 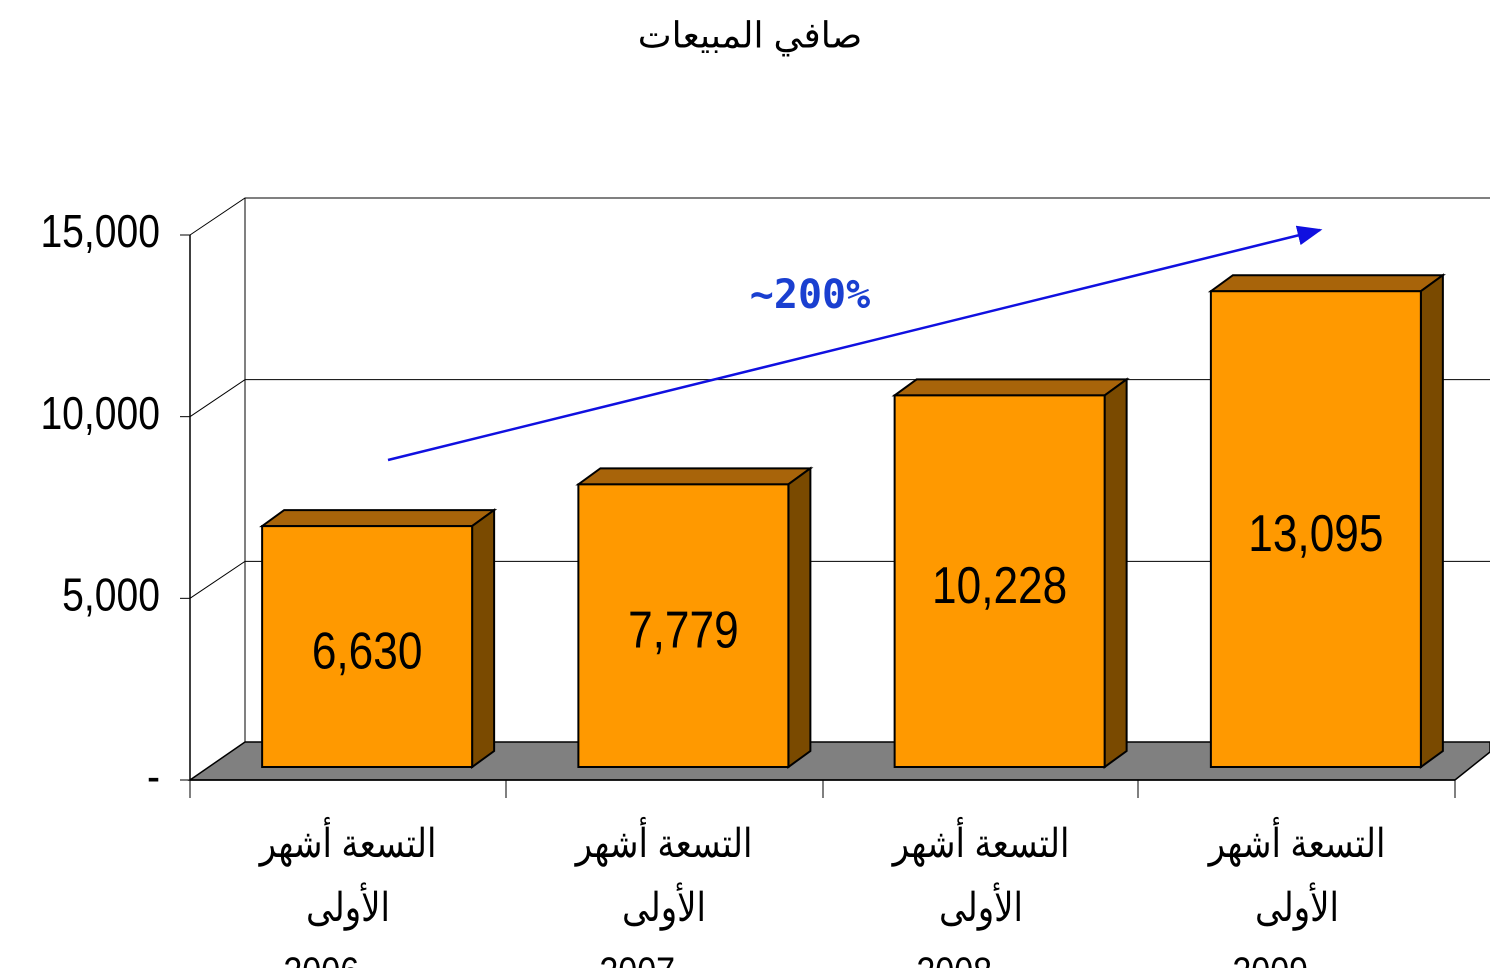 What do you see at coordinates (153, 777) in the screenshot?
I see `y-tick-label: -` at bounding box center [153, 777].